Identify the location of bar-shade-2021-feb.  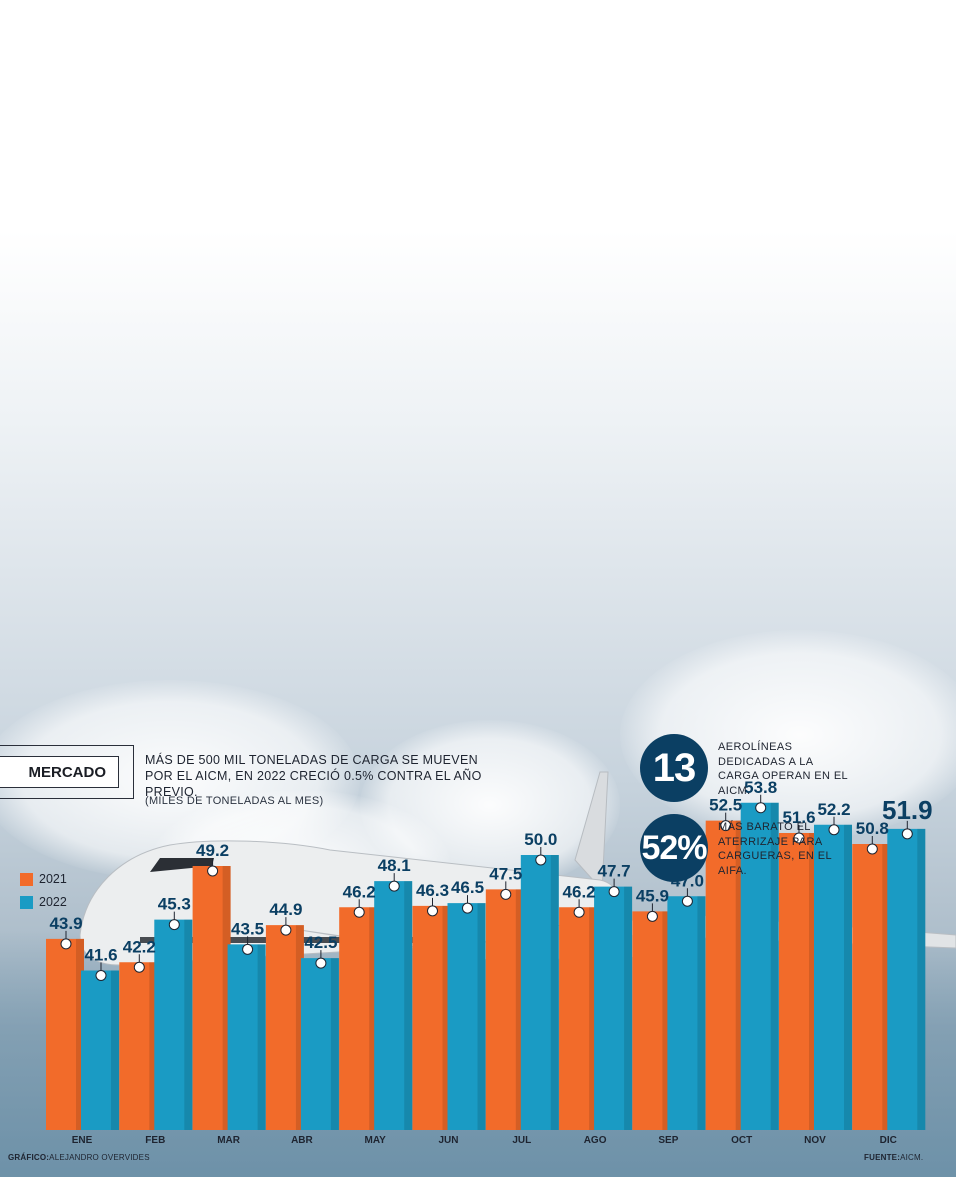
(153, 1046).